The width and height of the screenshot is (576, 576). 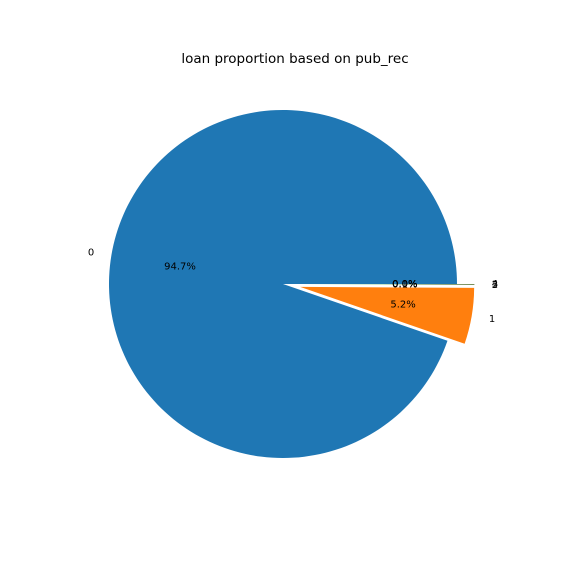 I want to click on category-label-4: 4, so click(x=495, y=284).